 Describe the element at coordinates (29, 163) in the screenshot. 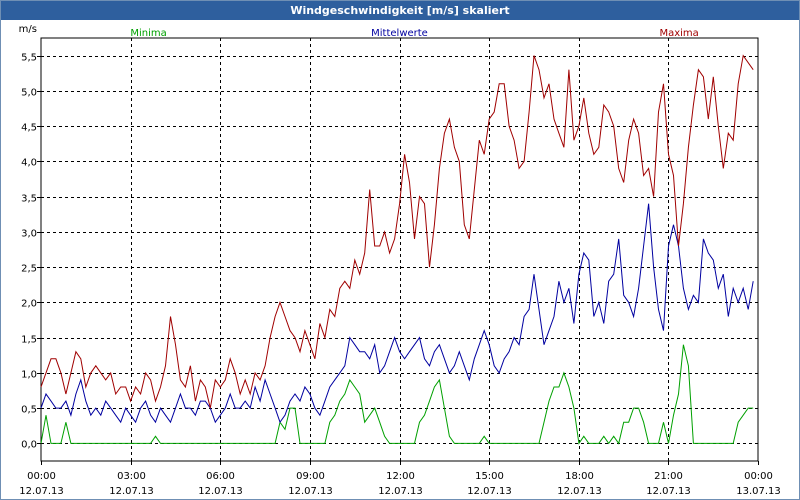

I see `y-tick-label: 4,0` at that location.